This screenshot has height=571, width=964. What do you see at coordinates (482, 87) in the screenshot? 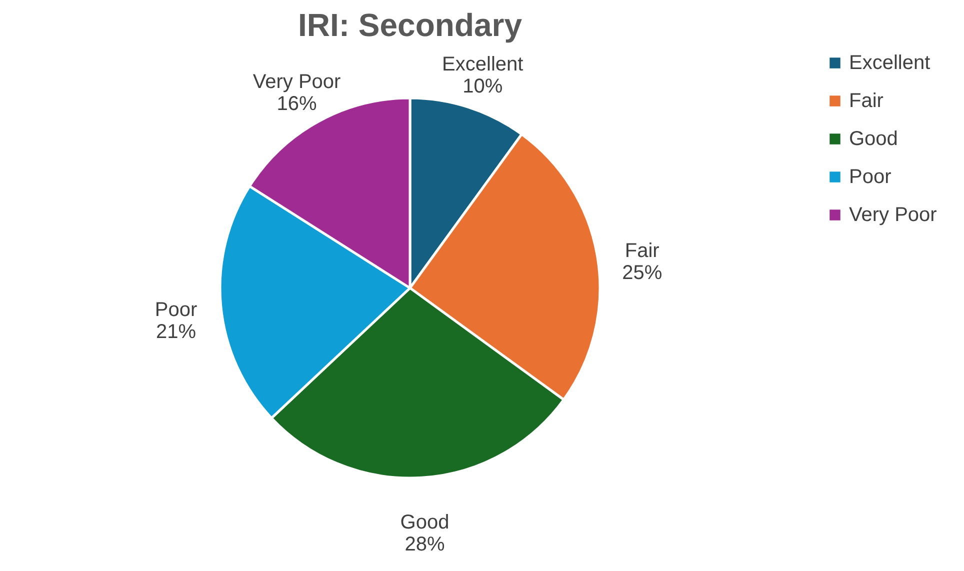
I see `data-label: 10%` at bounding box center [482, 87].